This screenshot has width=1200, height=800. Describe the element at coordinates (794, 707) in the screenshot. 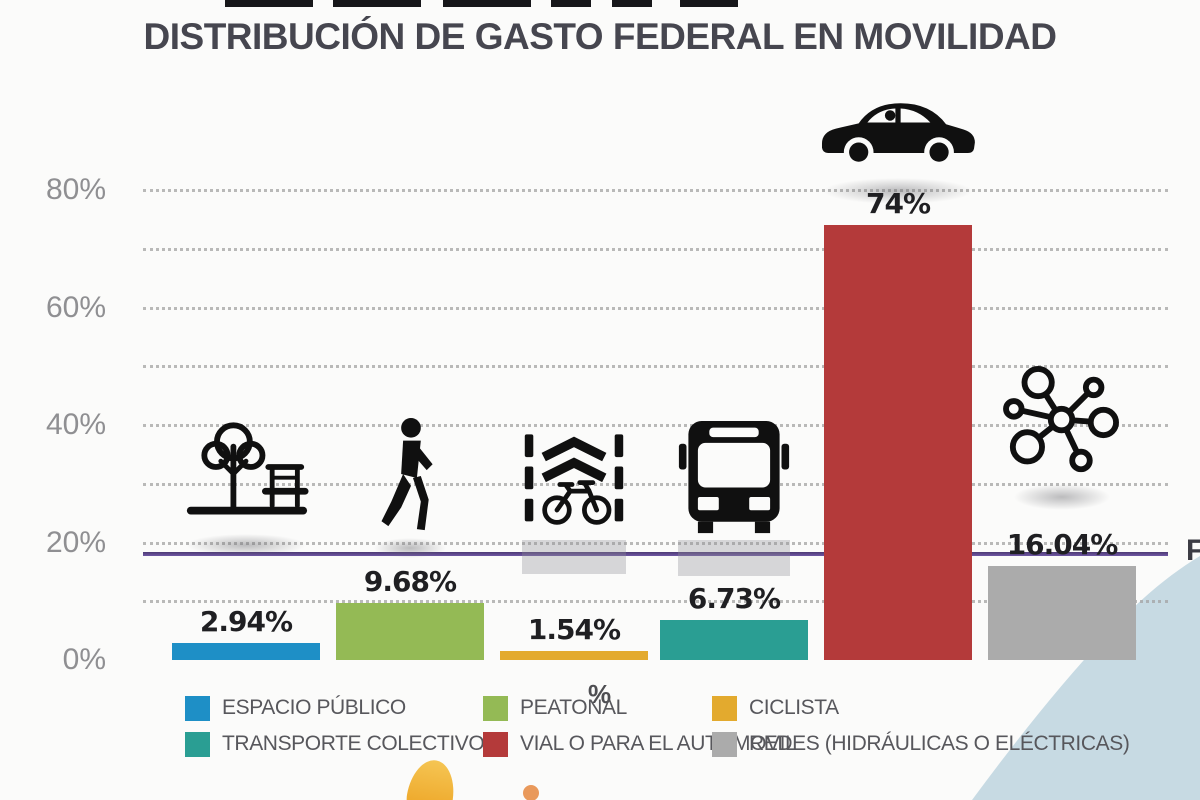

I see `legend-label-ciclista: CICLISTA` at that location.